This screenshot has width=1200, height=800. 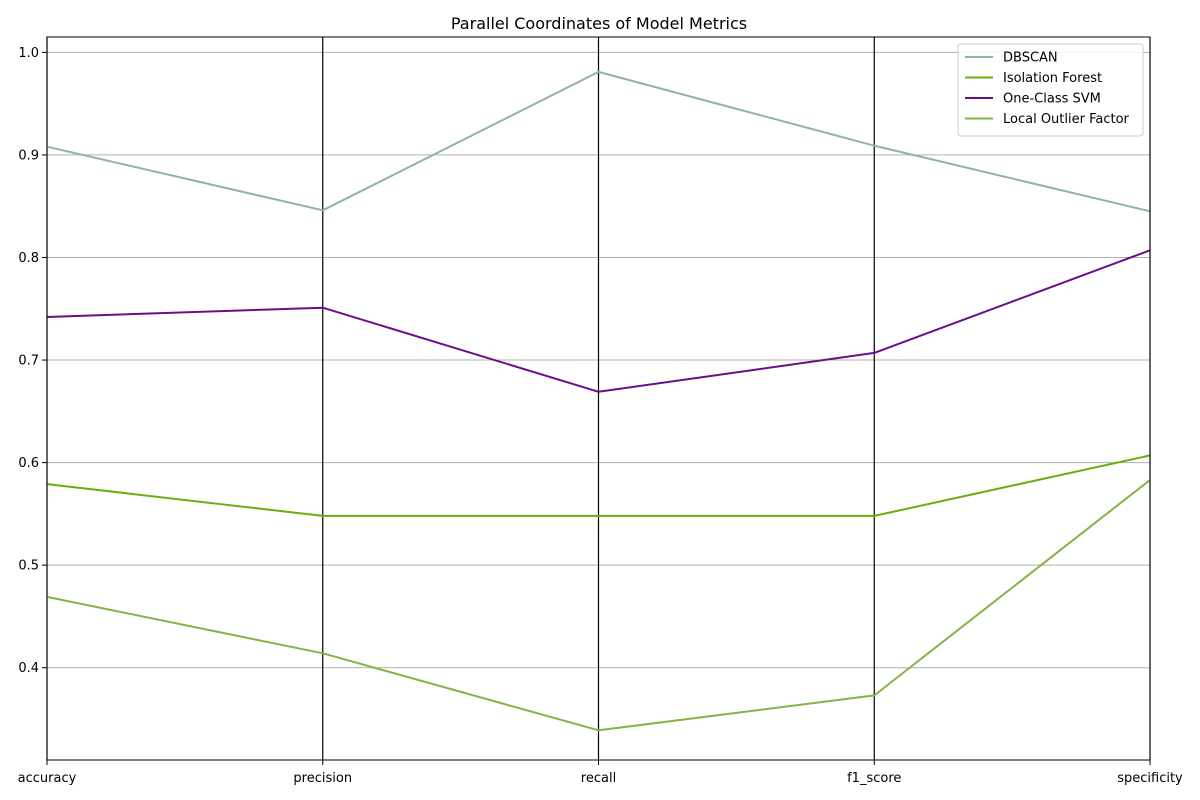 What do you see at coordinates (28, 668) in the screenshot?
I see `y-tick-label: 0.4` at bounding box center [28, 668].